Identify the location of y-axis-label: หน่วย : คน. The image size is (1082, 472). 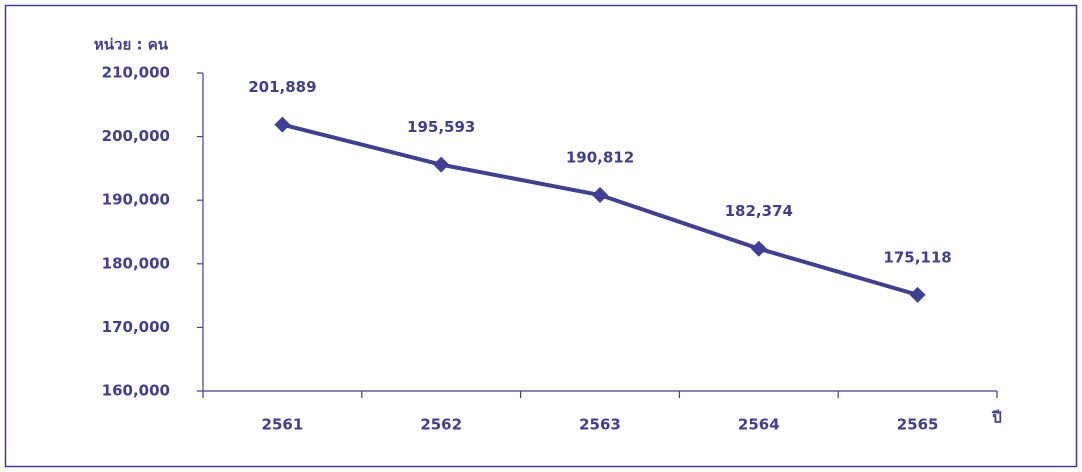
(131, 45).